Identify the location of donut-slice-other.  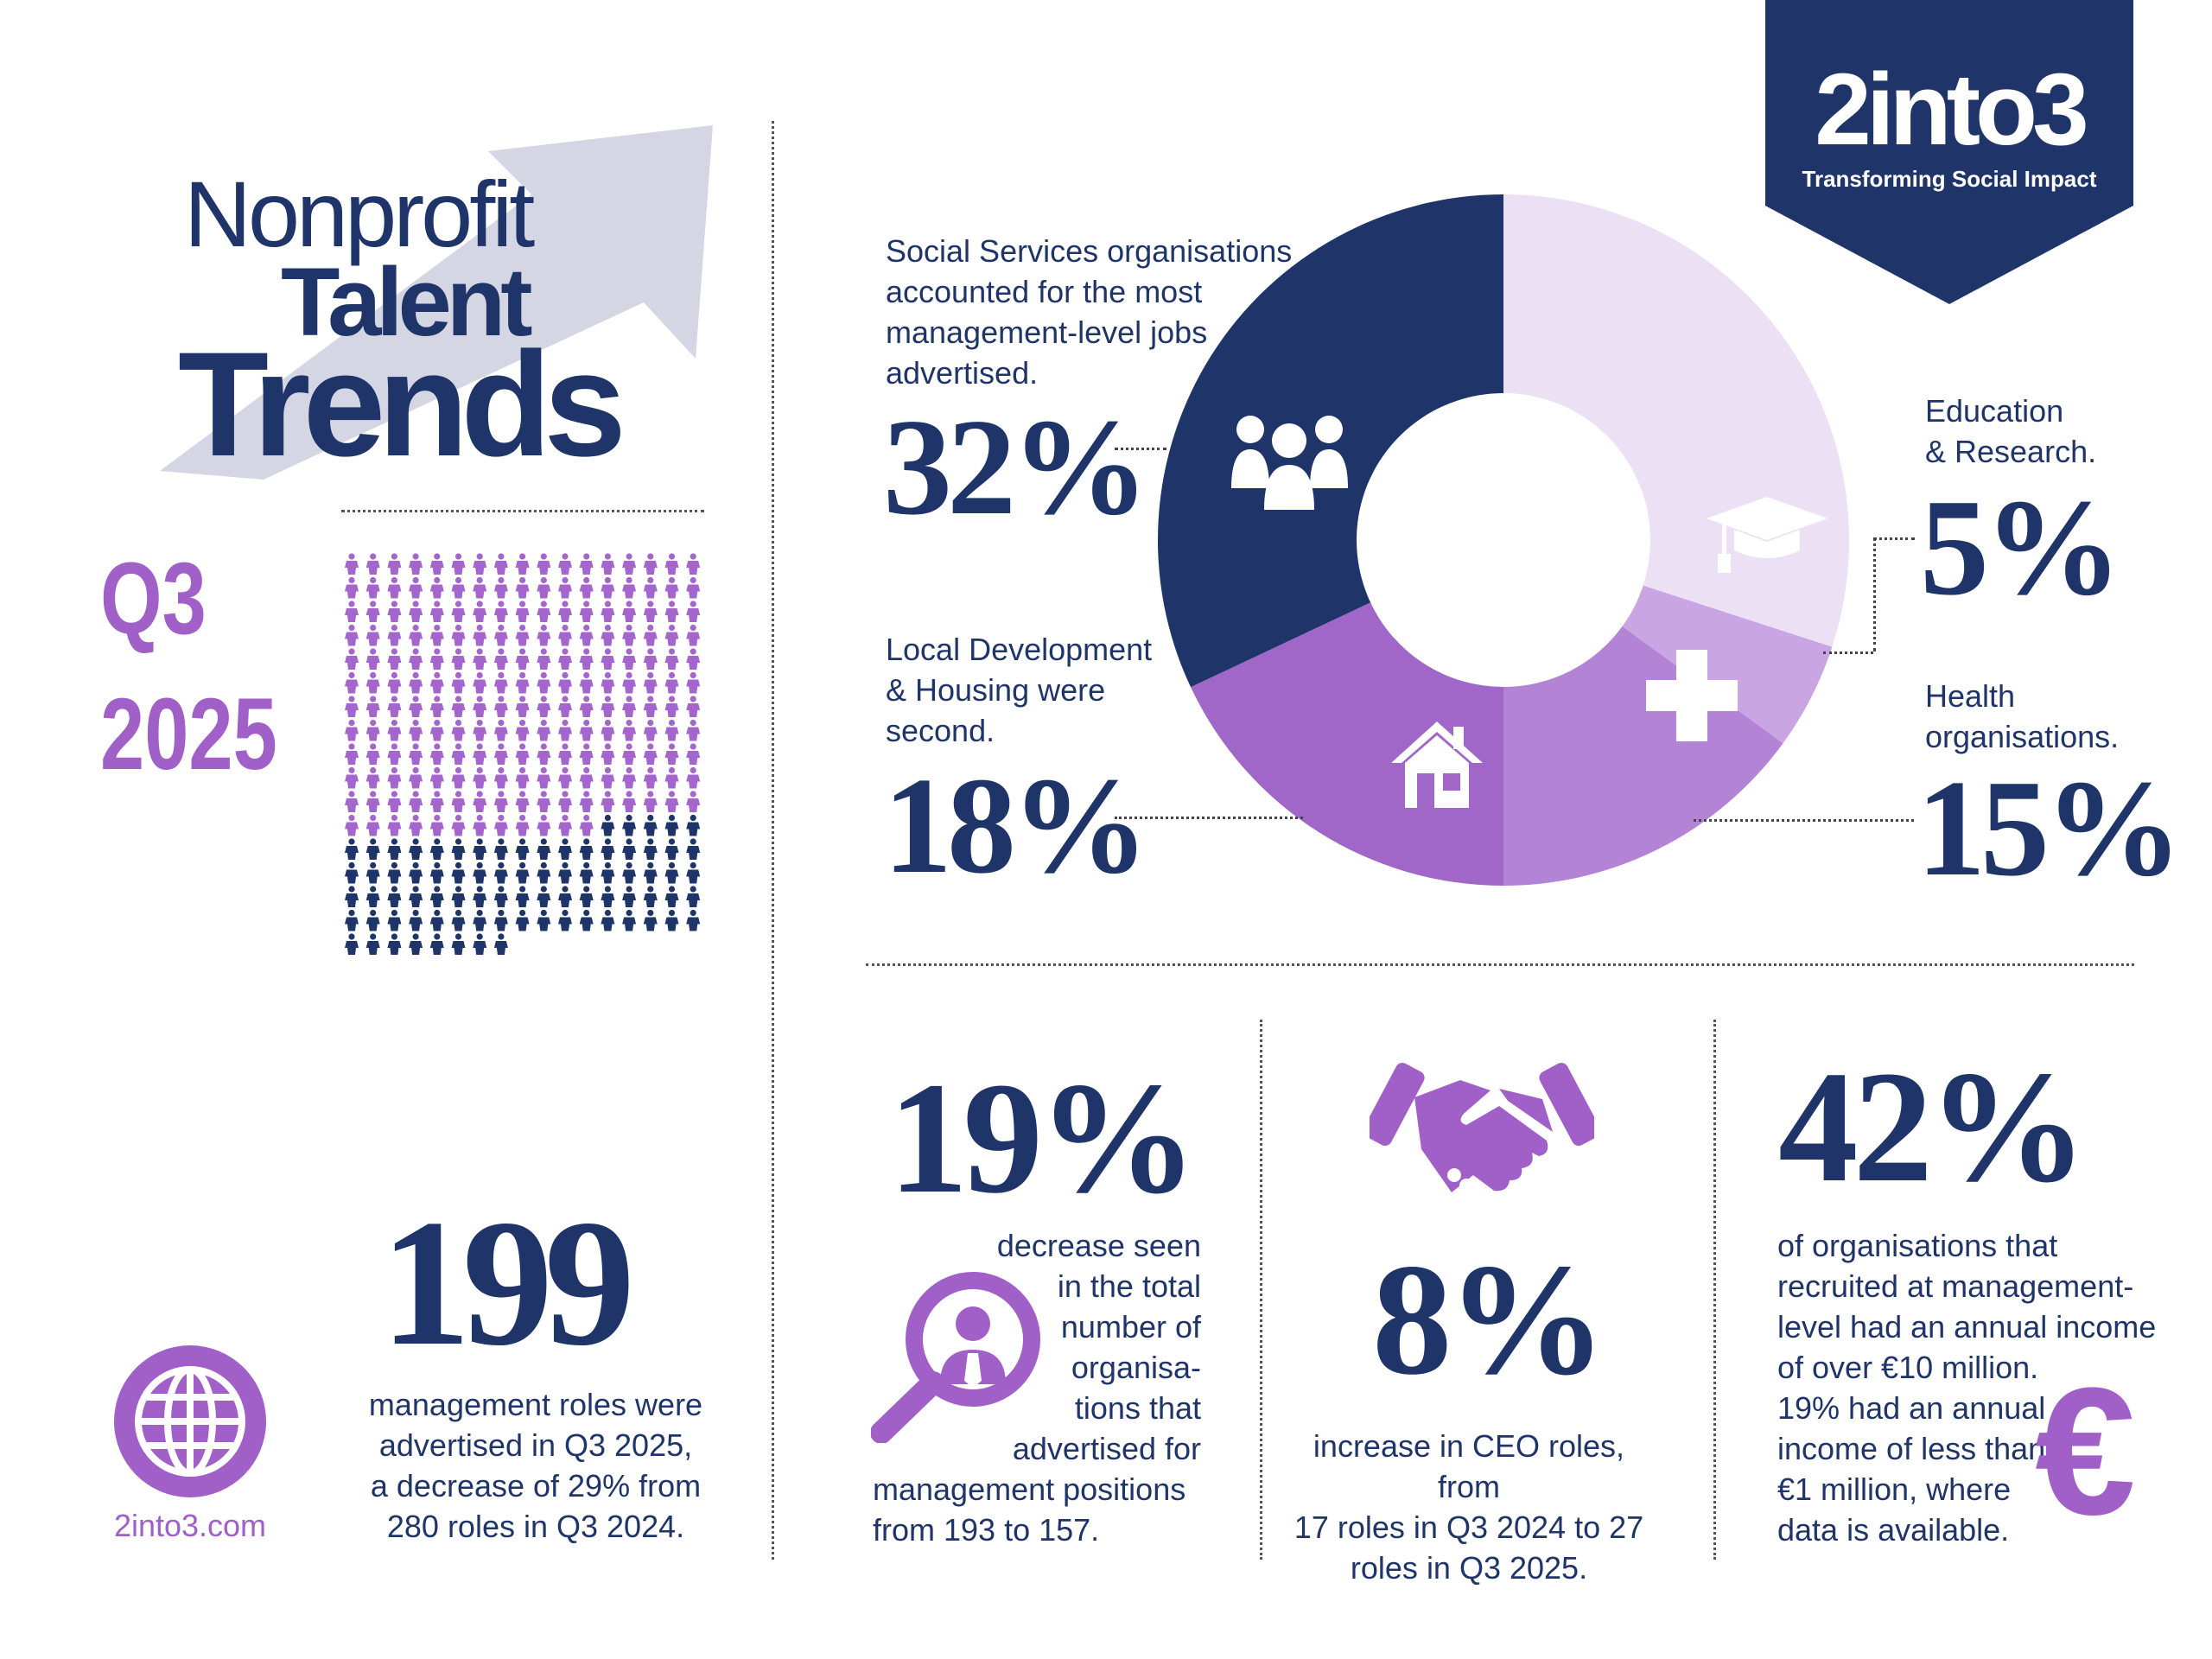
(1676, 420).